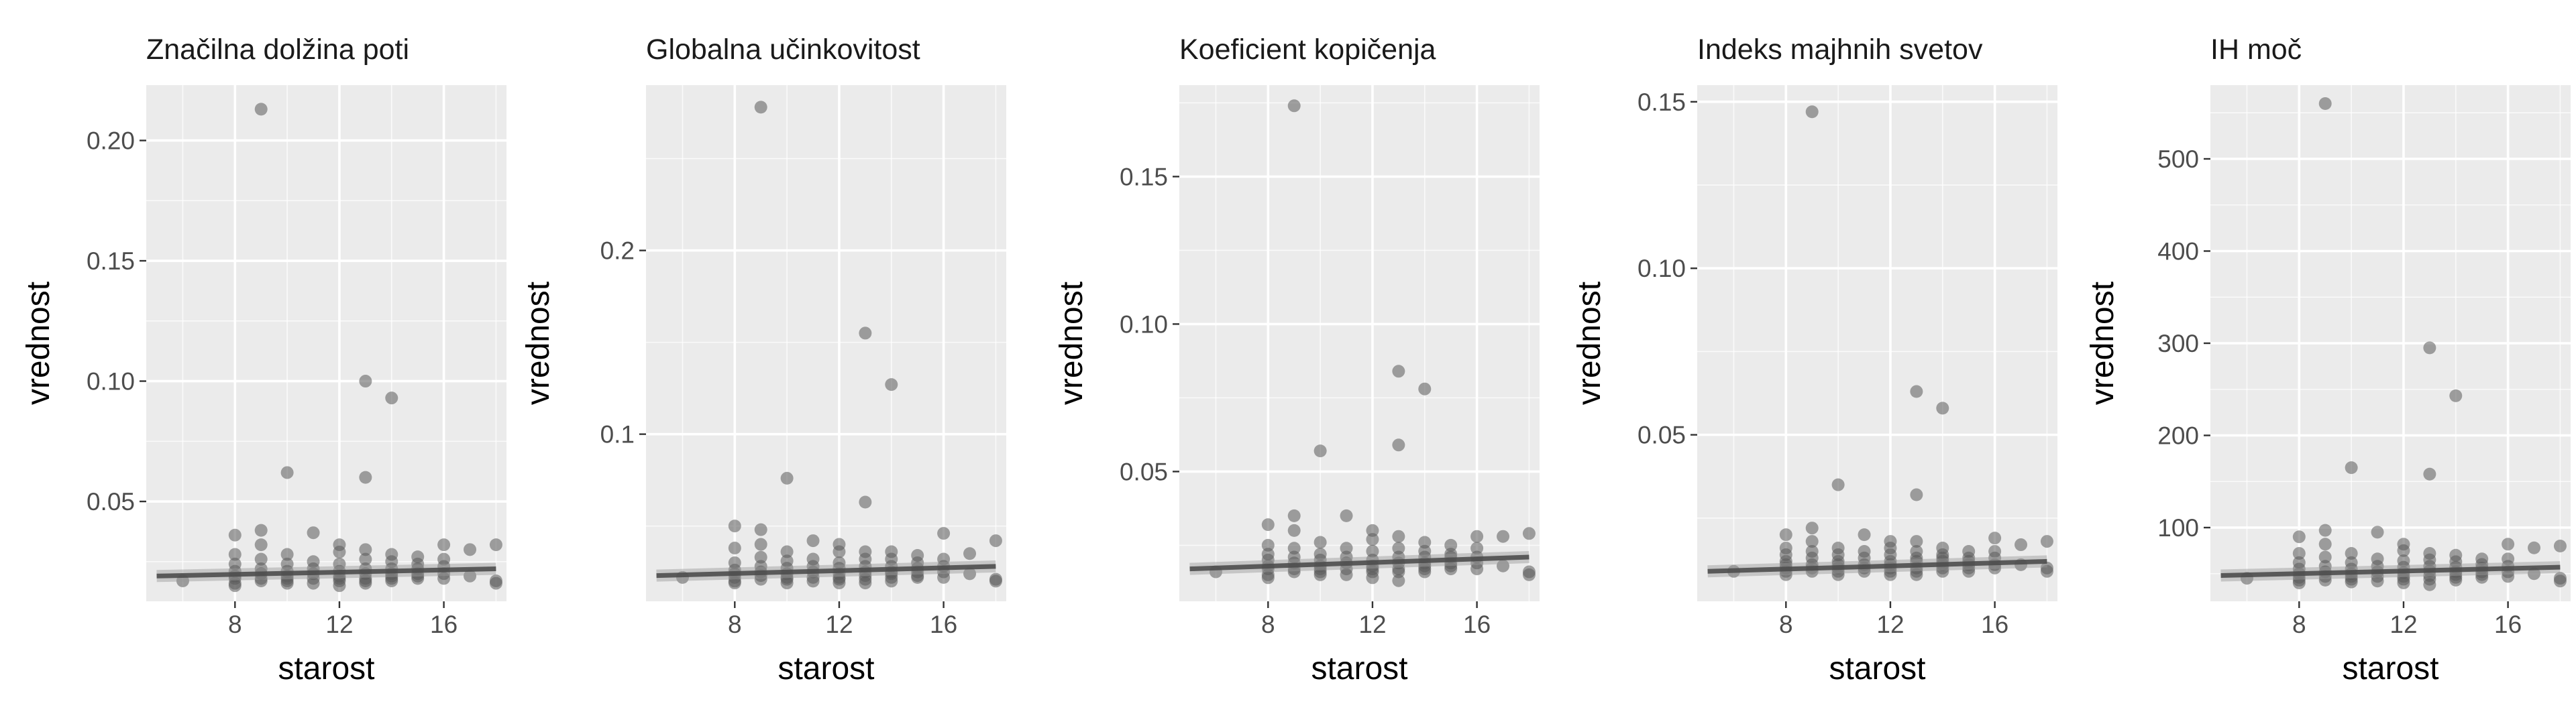 The height and width of the screenshot is (724, 2576). Describe the element at coordinates (2178, 159) in the screenshot. I see `y-tick-label: 500` at that location.